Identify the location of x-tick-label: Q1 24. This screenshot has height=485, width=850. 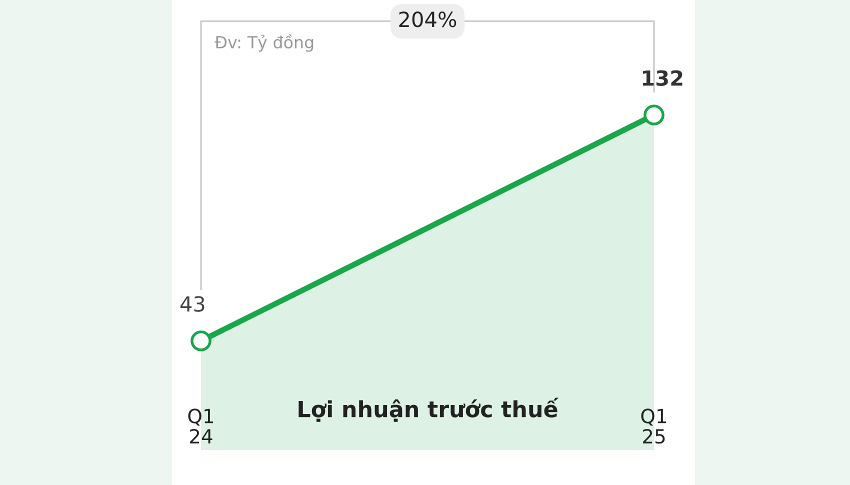
(201, 426).